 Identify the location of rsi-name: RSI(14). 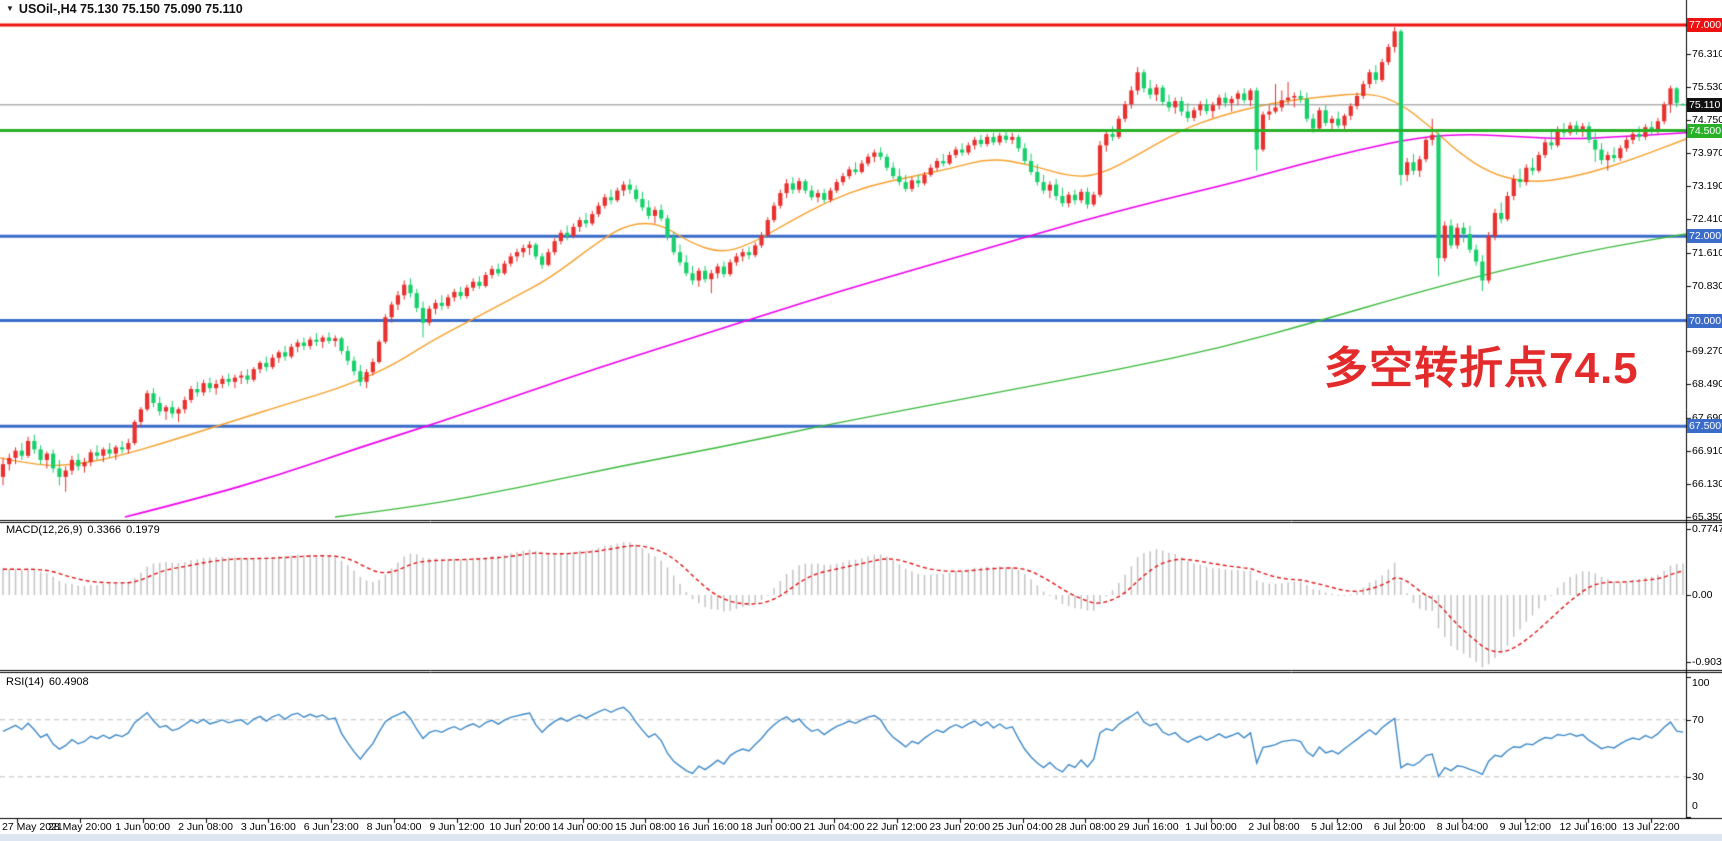
(25, 682).